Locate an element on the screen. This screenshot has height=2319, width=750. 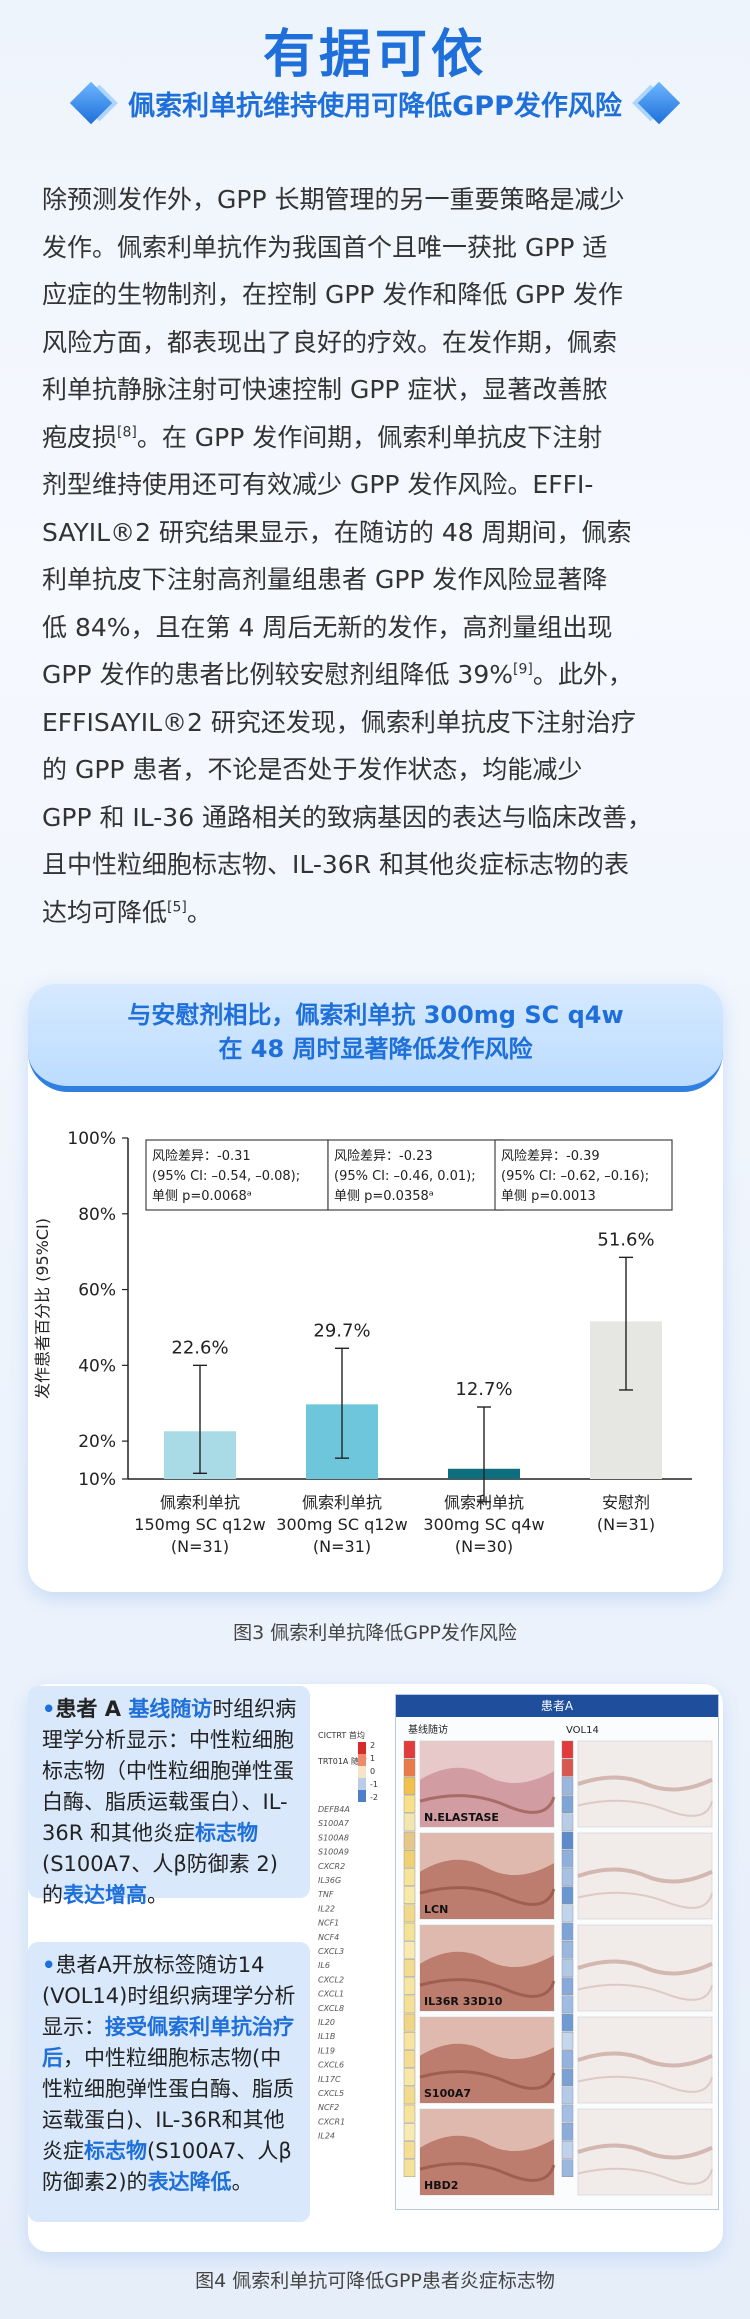
gene-label: CXCL2 is located at coordinates (331, 1979).